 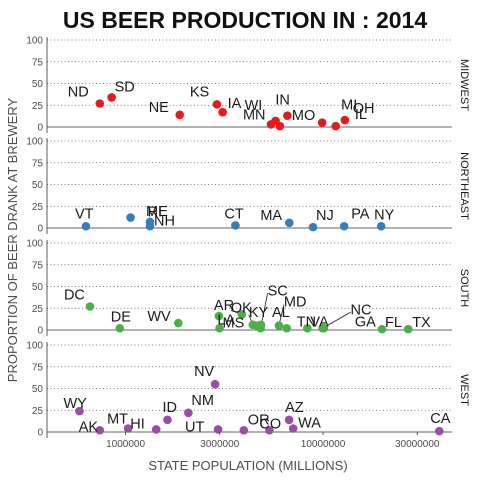 What do you see at coordinates (440, 419) in the screenshot?
I see `point-label-ca: CA` at bounding box center [440, 419].